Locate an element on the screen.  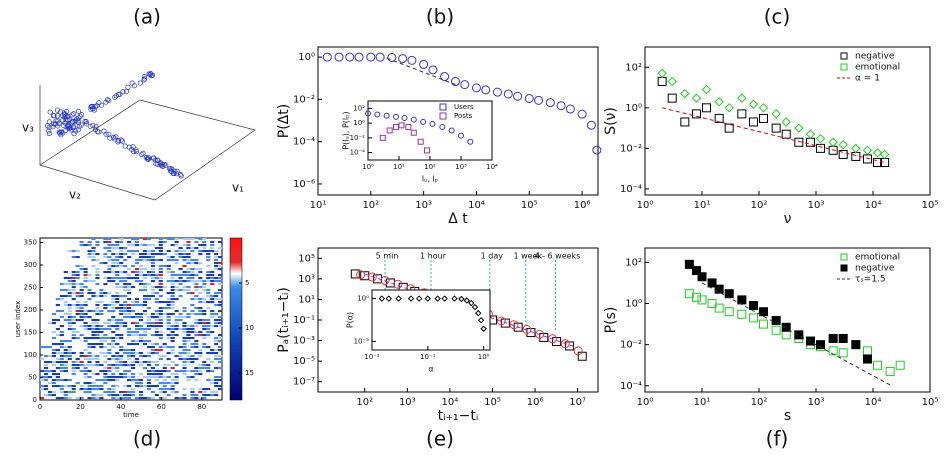
y-tick-label: 10² is located at coordinates (633, 67).